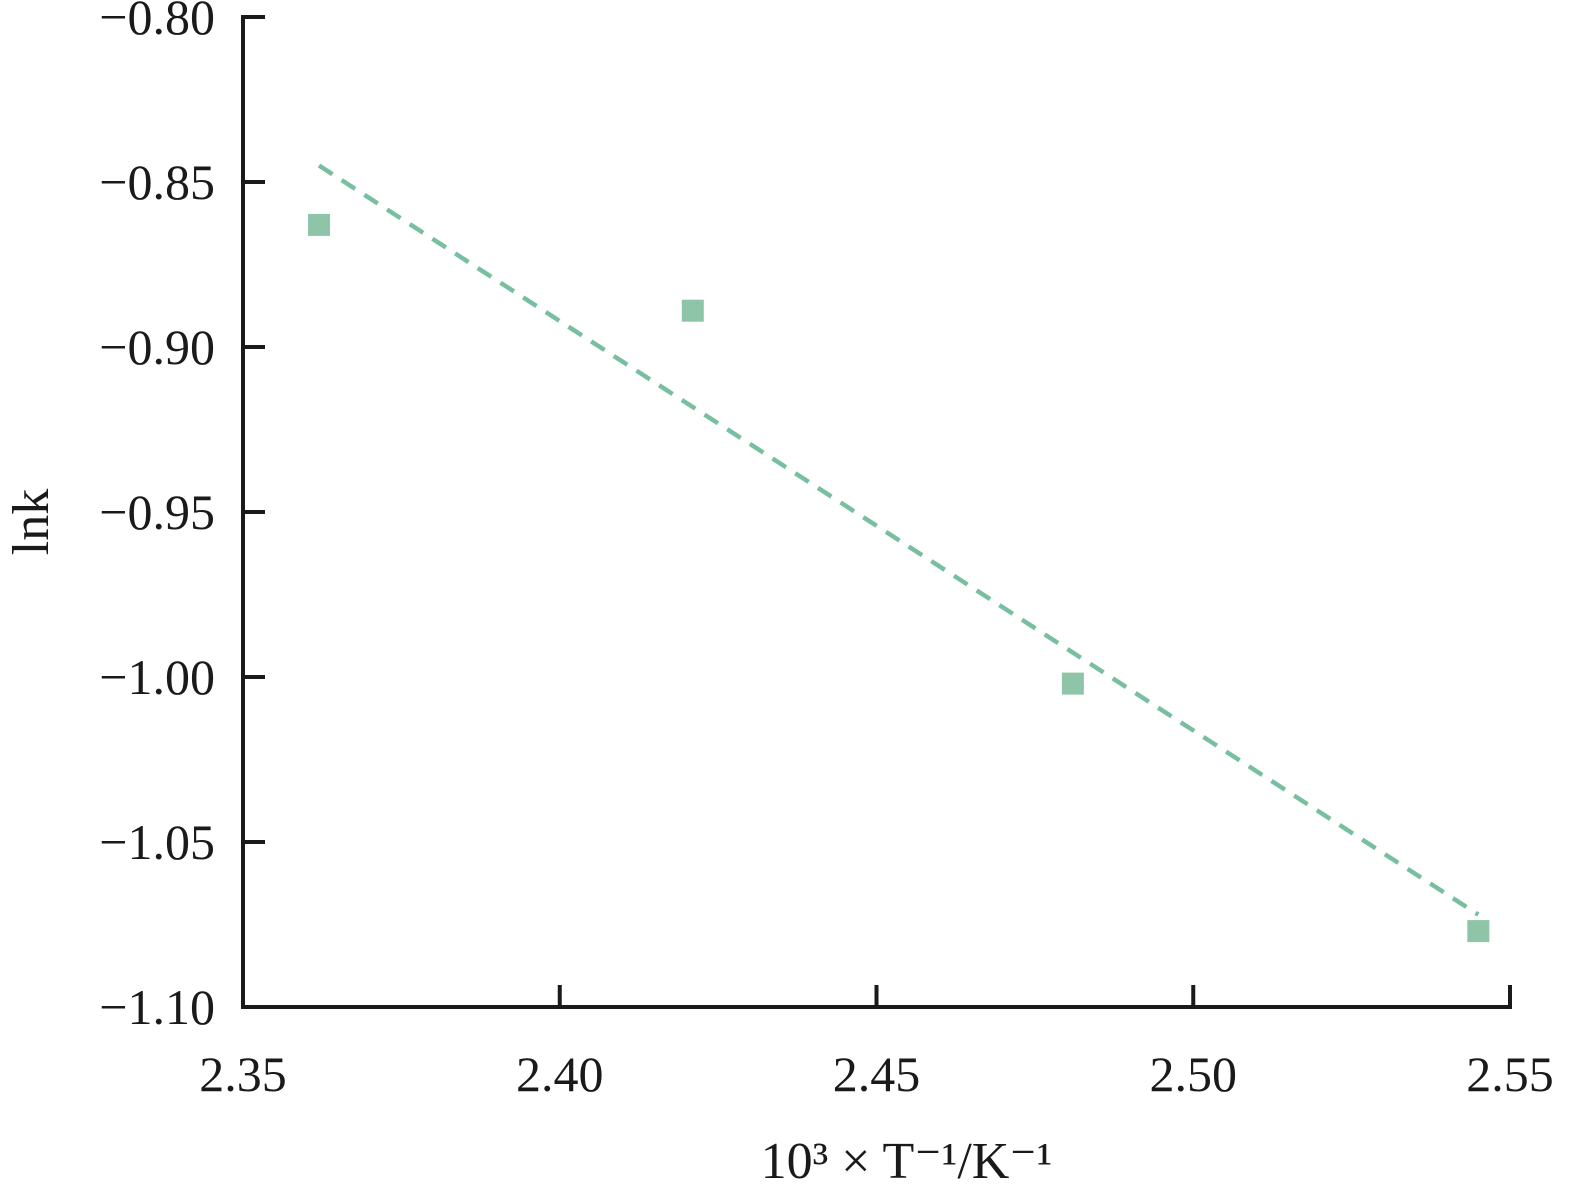  Describe the element at coordinates (157, 1007) in the screenshot. I see `y-tick-label: −1.10` at that location.